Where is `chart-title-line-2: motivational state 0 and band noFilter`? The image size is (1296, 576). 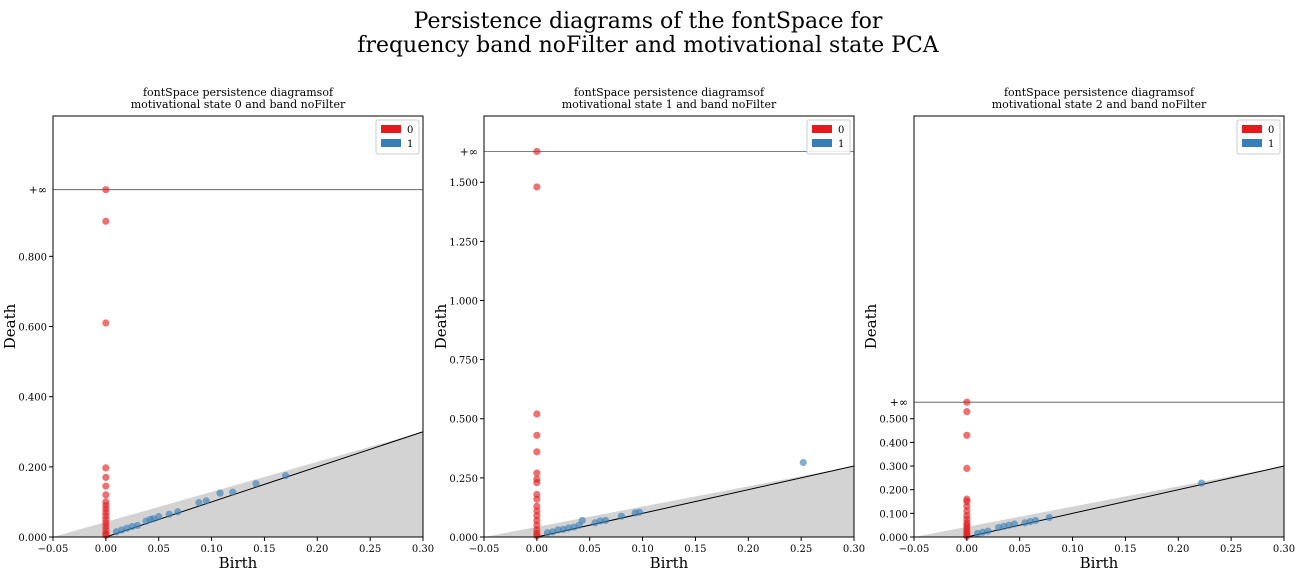
chart-title-line-2: motivational state 0 and band noFilter is located at coordinates (238, 104).